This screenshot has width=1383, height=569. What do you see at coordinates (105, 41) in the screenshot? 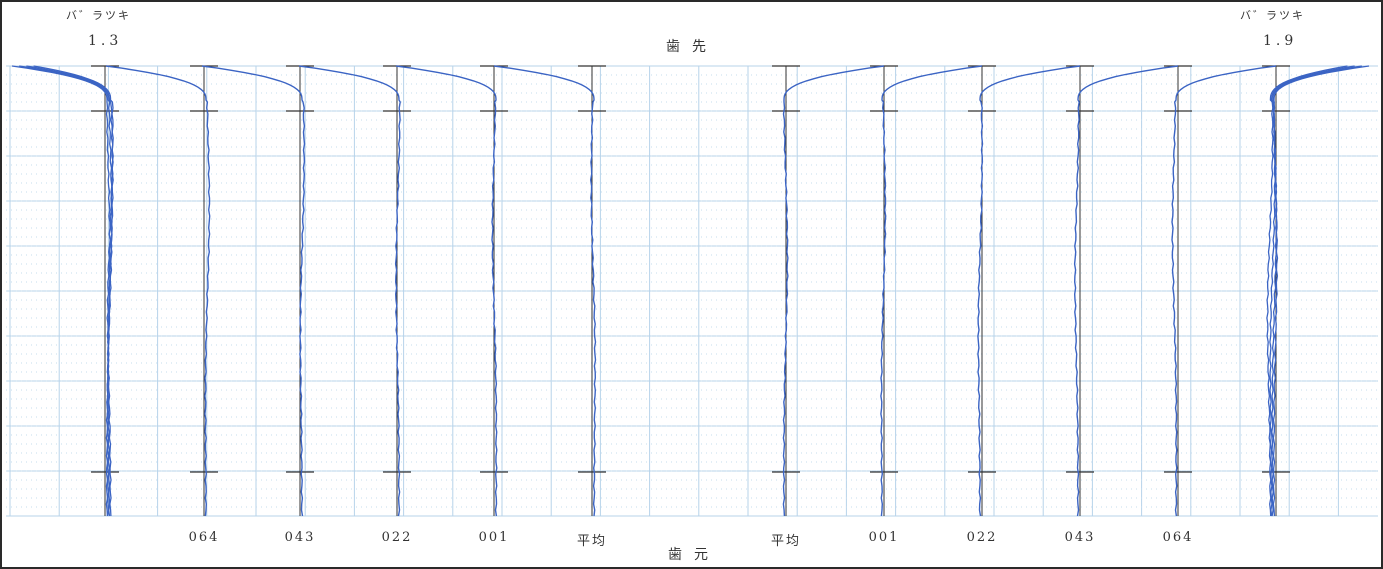
I see `left-variation-value: 1.3` at bounding box center [105, 41].